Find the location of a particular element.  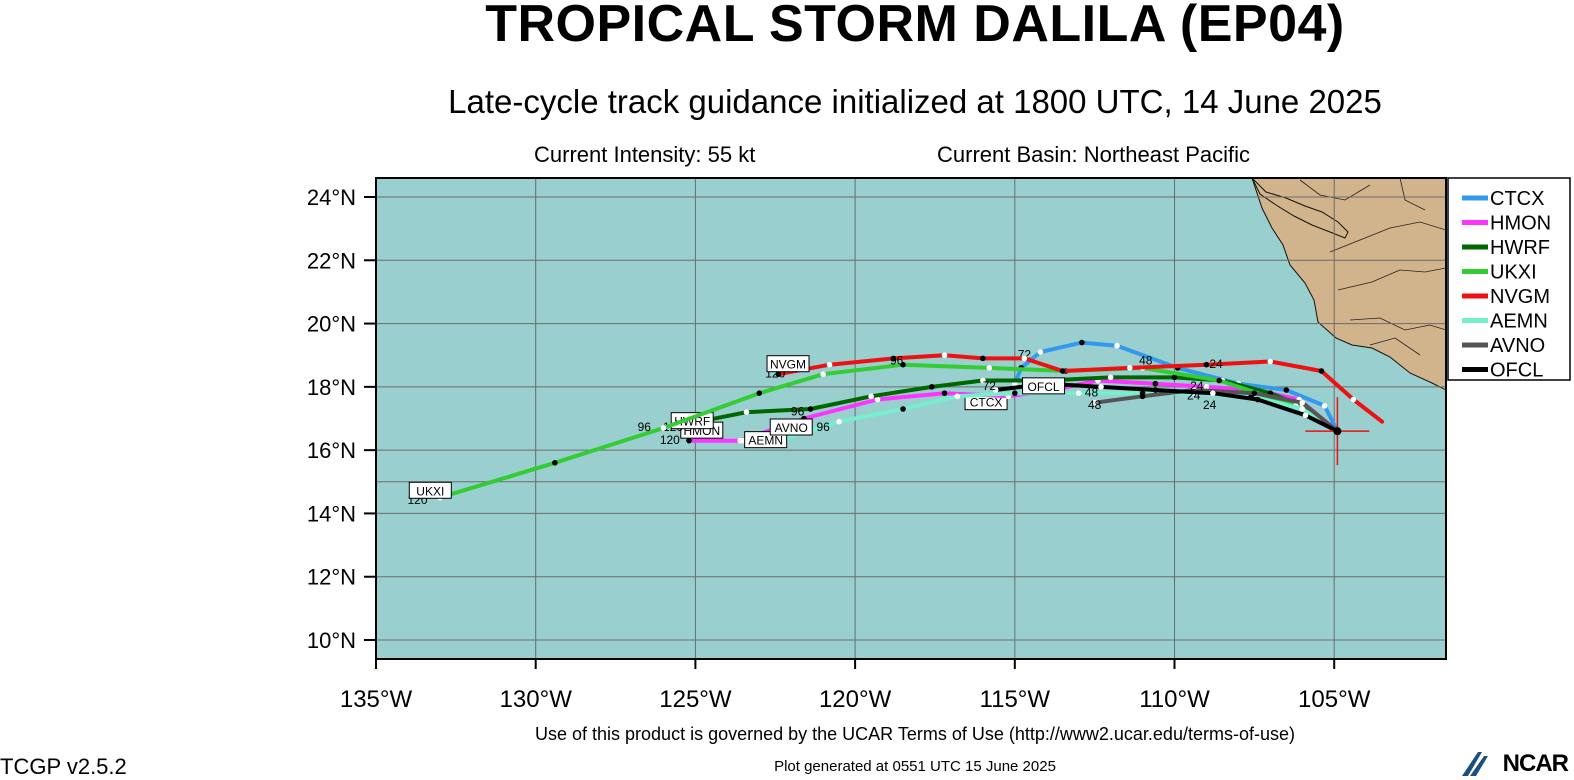

lat-tick-label: 16°N is located at coordinates (331, 450).